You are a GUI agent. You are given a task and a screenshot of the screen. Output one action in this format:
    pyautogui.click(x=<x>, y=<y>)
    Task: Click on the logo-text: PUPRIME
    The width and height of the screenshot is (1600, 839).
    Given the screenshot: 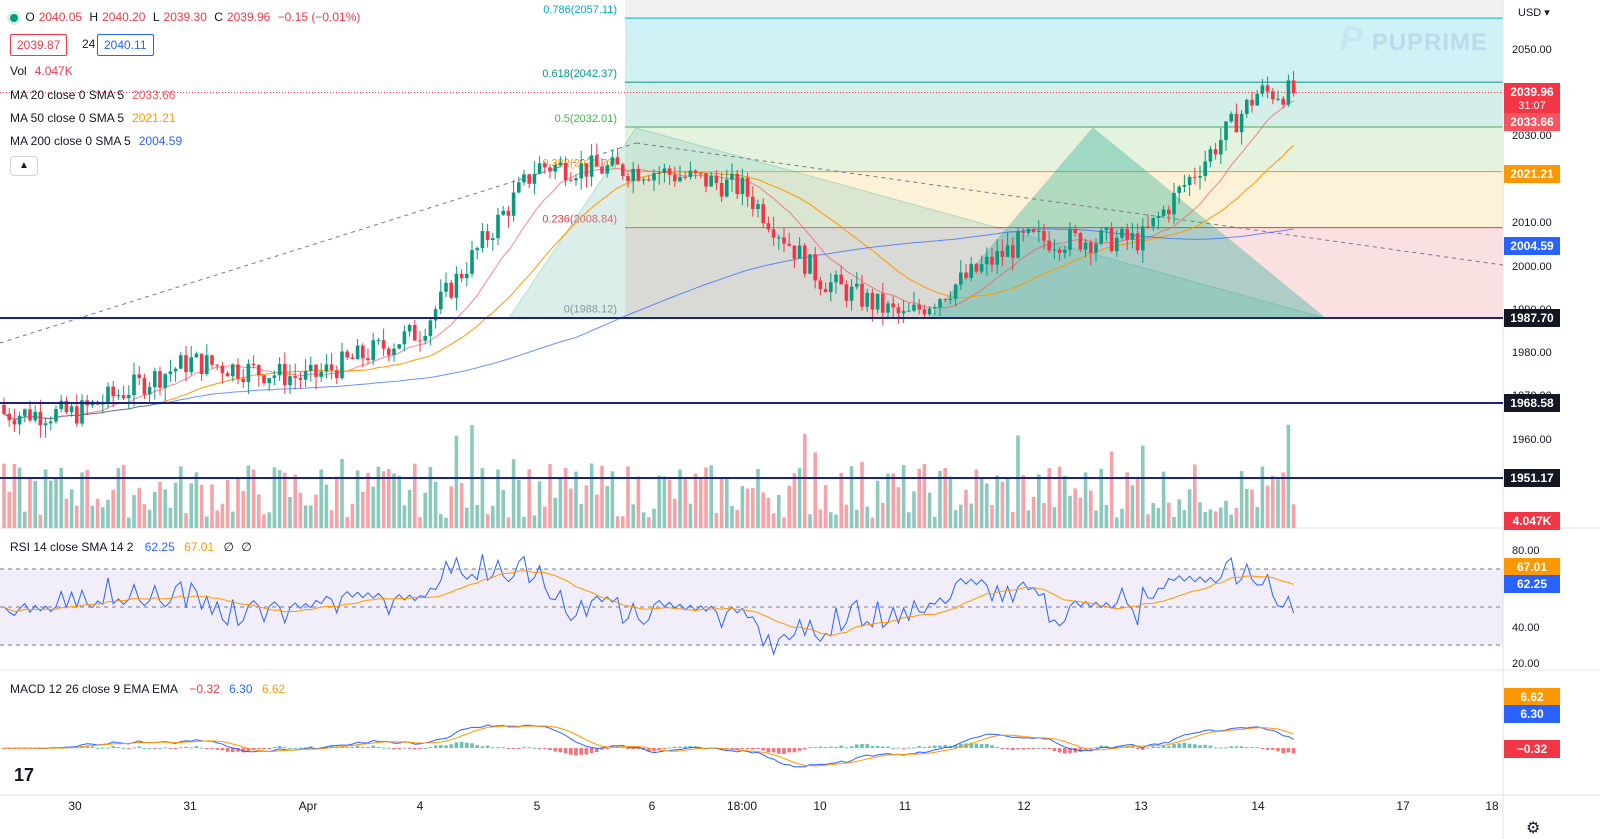 What is the action you would take?
    pyautogui.click(x=1430, y=42)
    